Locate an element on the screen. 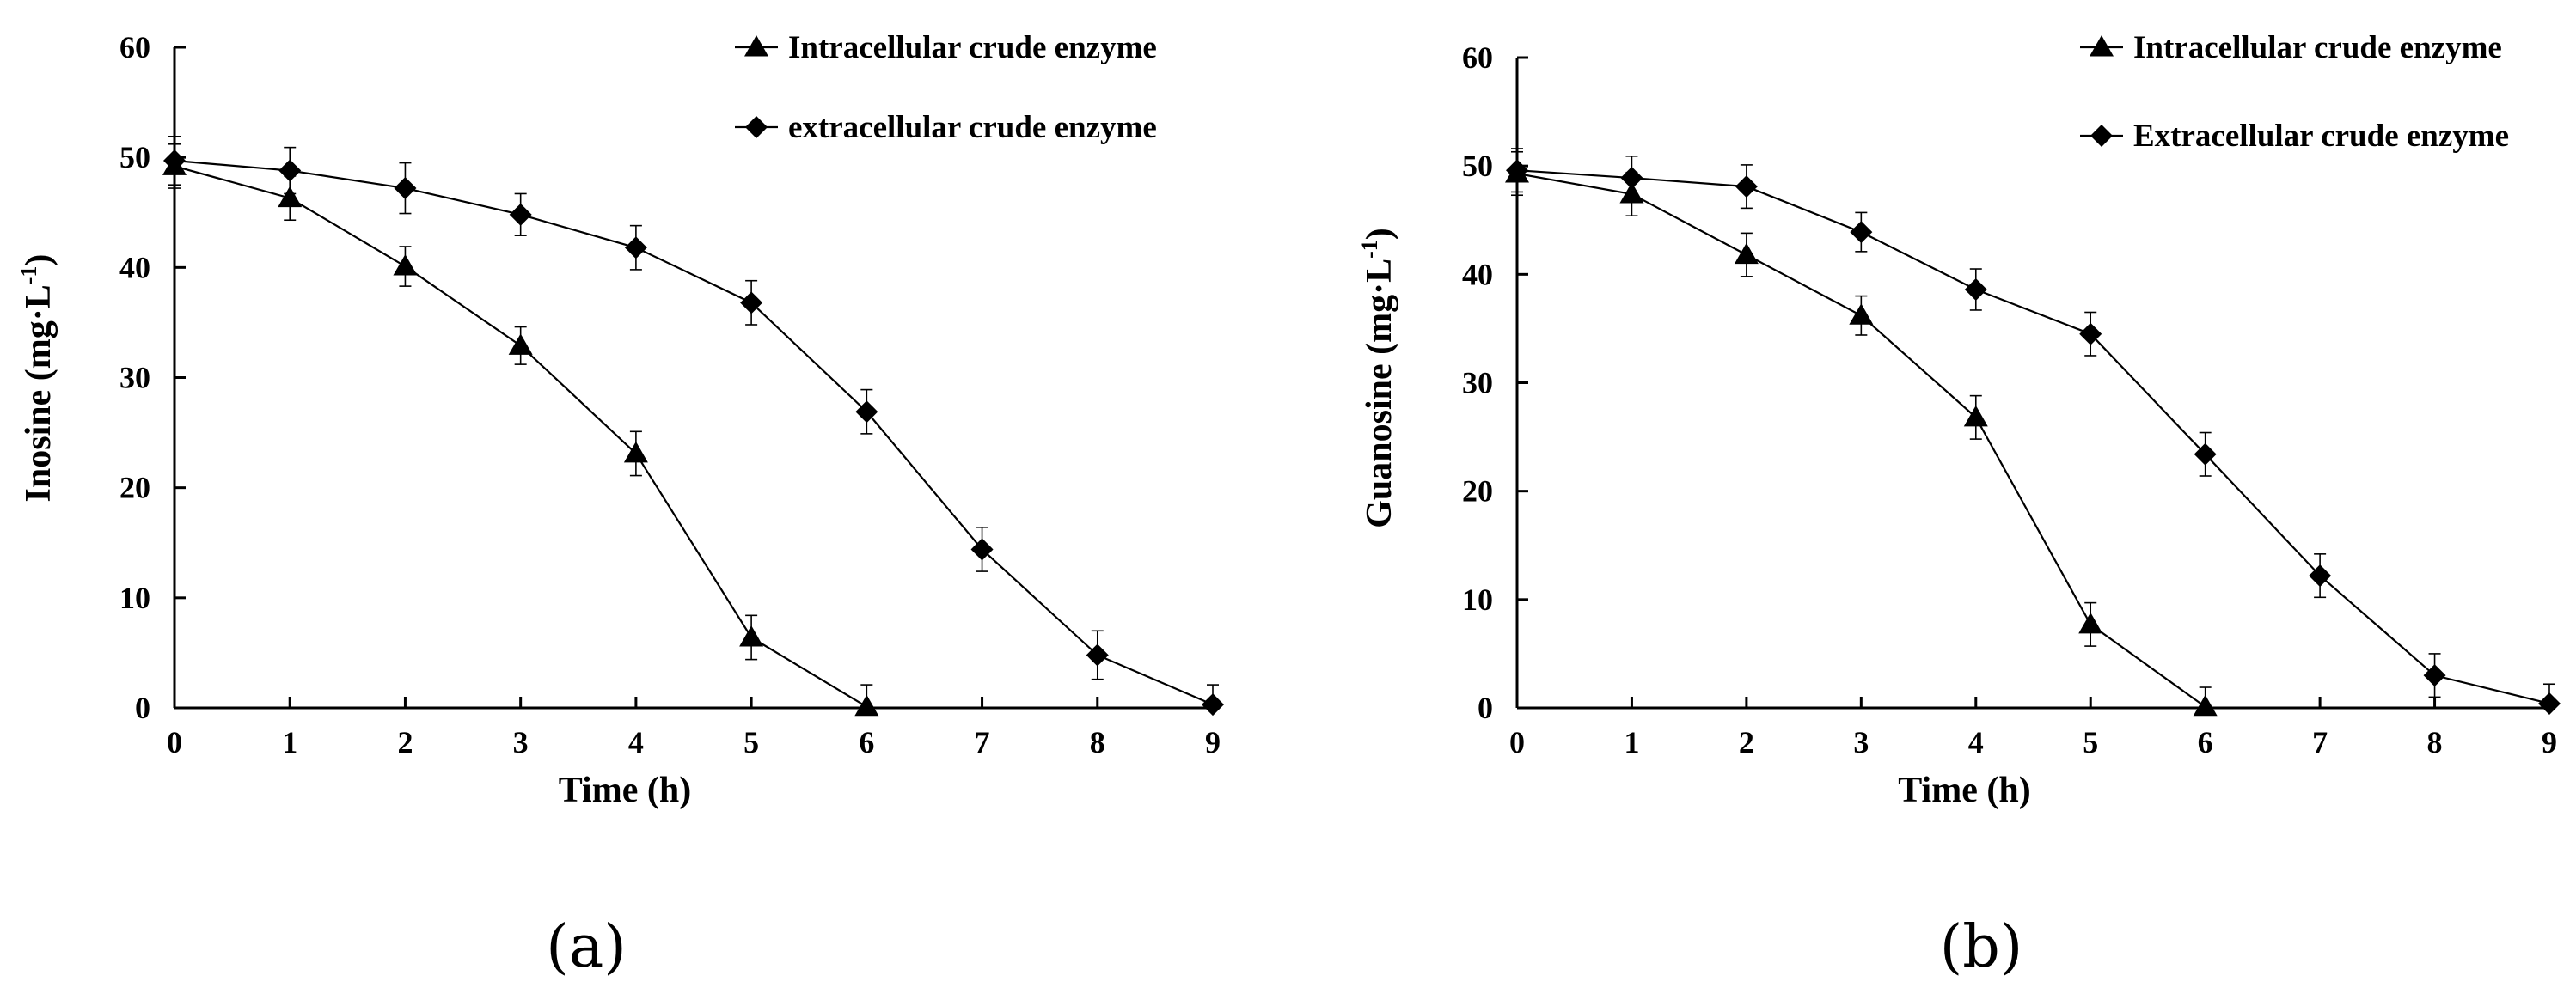 Image resolution: width=2576 pixels, height=994 pixels. y-axis-title: Inosine (mg·L-1) is located at coordinates (37, 378).